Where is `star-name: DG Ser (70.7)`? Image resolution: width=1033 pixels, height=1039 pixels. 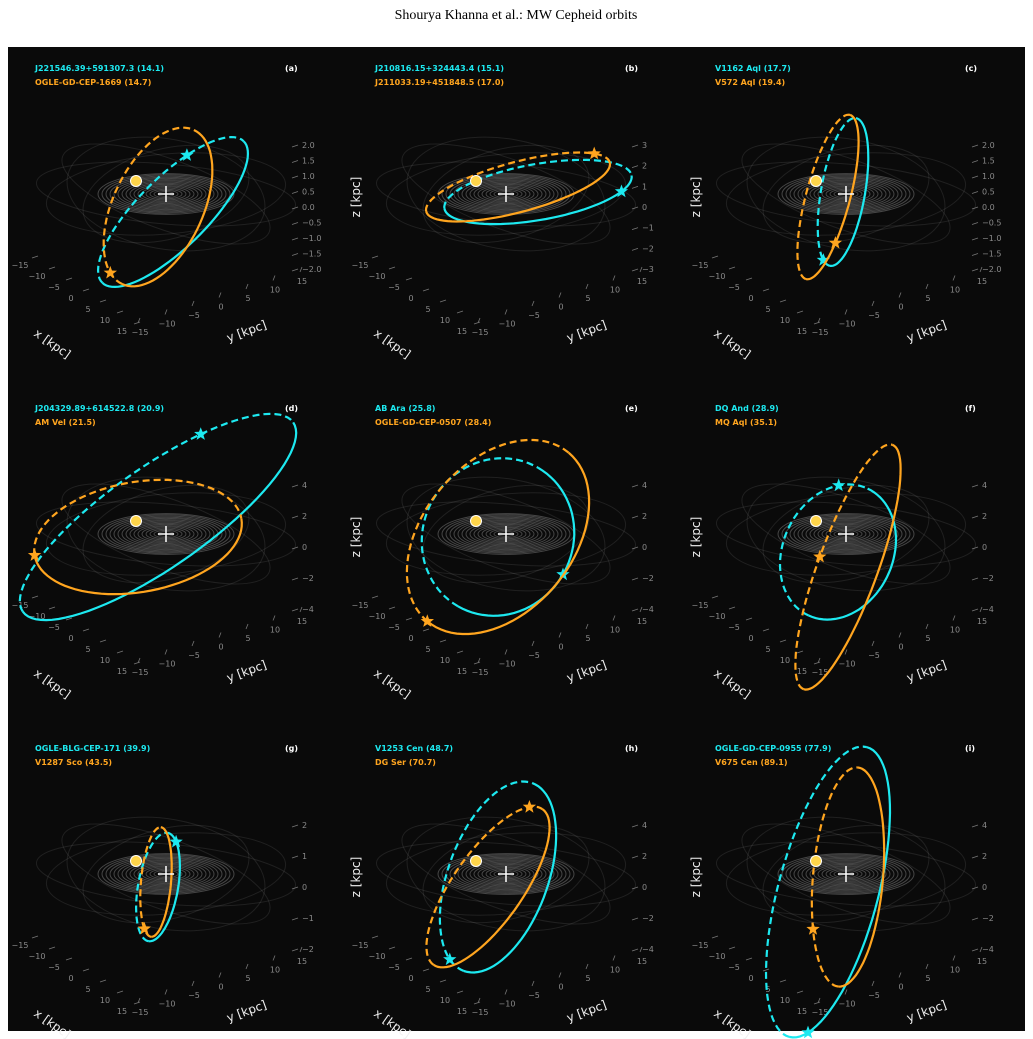
star-name: DG Ser (70.7) is located at coordinates (405, 762).